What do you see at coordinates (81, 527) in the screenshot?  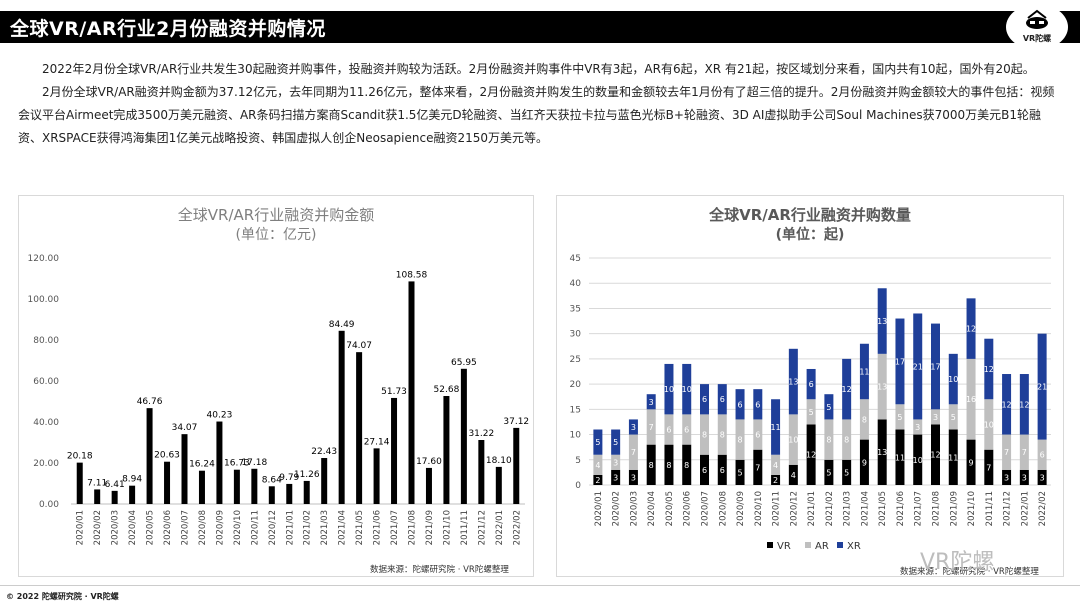 I see `x-tick-label: 2020/01` at bounding box center [81, 527].